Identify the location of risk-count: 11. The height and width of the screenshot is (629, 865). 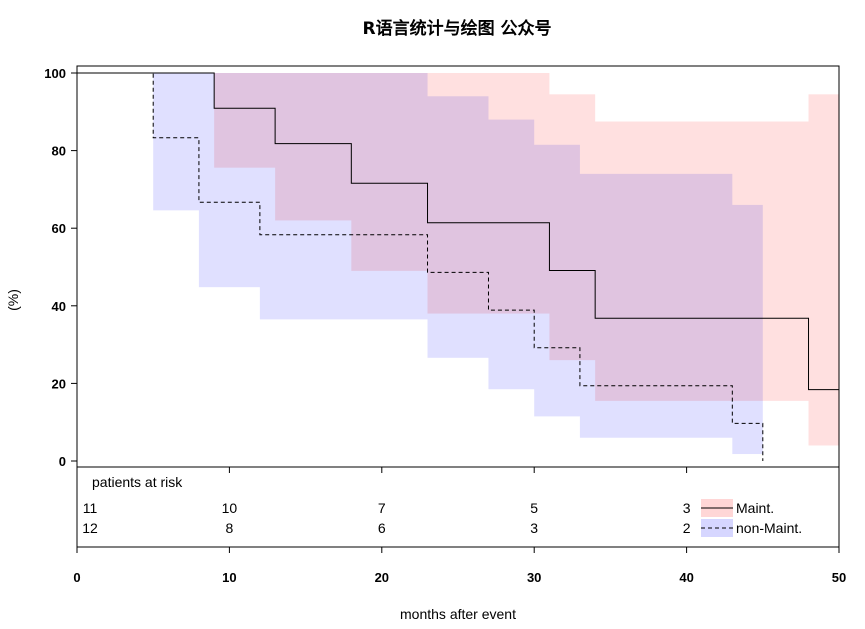
(90, 508).